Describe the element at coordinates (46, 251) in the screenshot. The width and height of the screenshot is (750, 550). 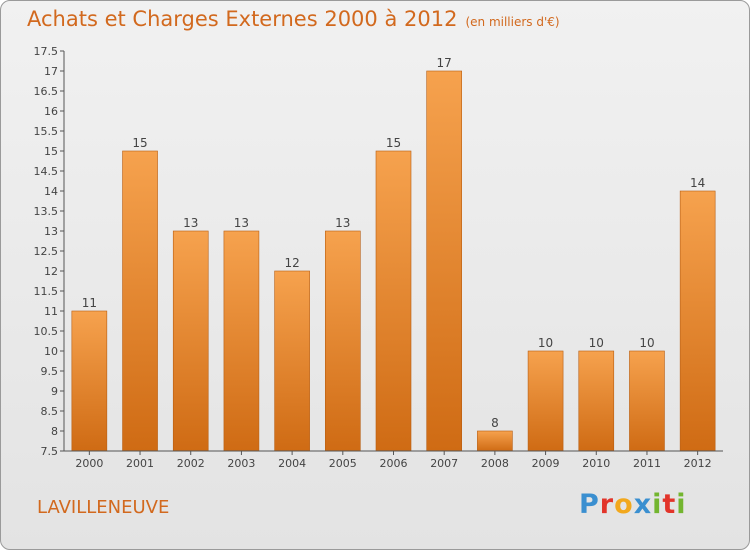
I see `y-tick-label: 12.5` at that location.